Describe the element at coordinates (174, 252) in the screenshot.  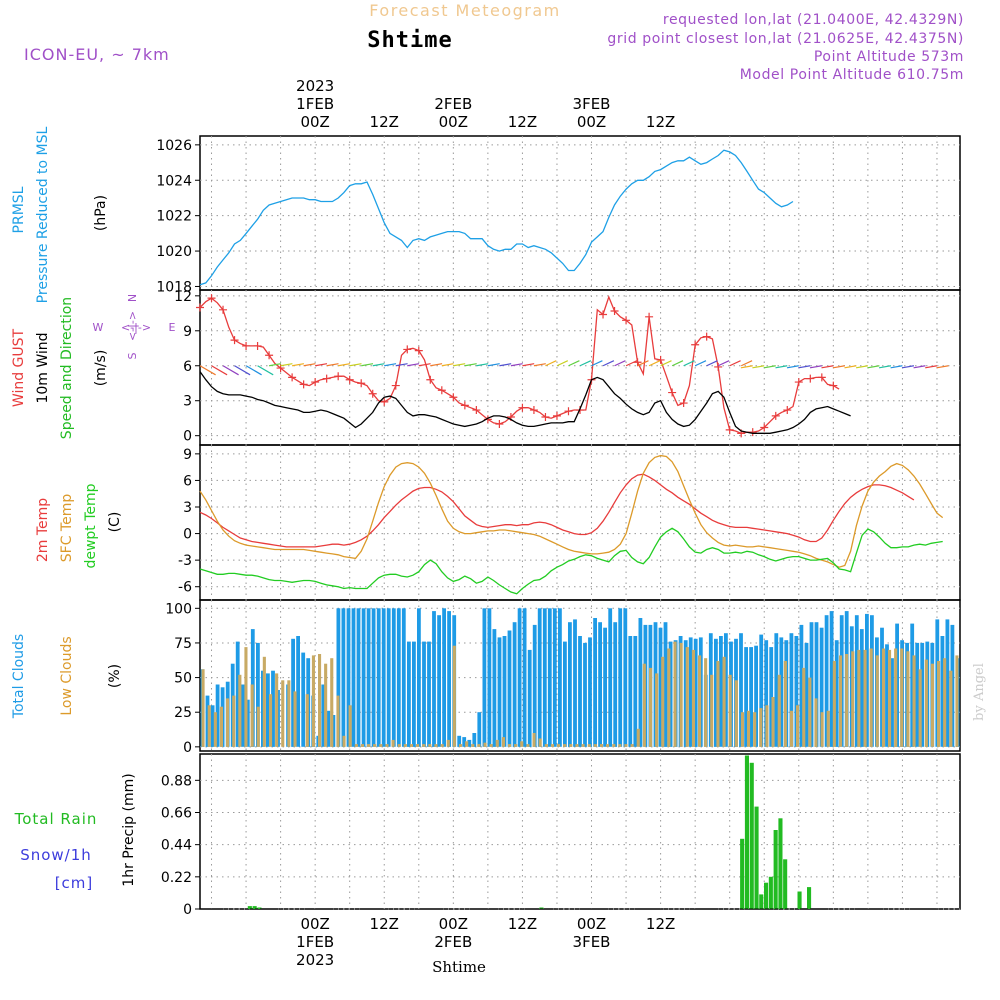
I see `y-tick-label: 1020` at that location.